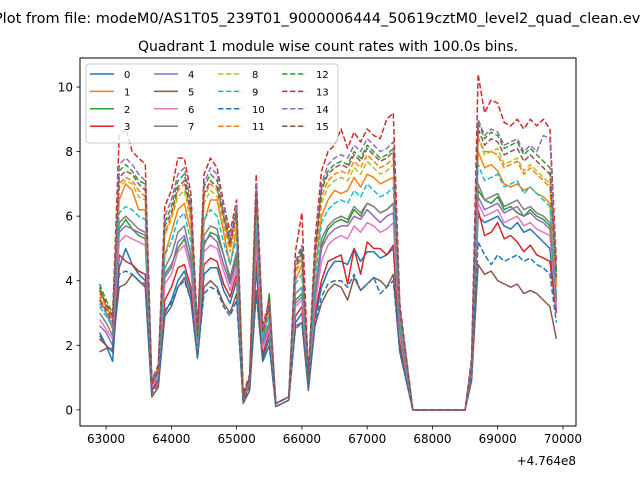  What do you see at coordinates (432, 439) in the screenshot?
I see `x-tick-label: 68000` at bounding box center [432, 439].